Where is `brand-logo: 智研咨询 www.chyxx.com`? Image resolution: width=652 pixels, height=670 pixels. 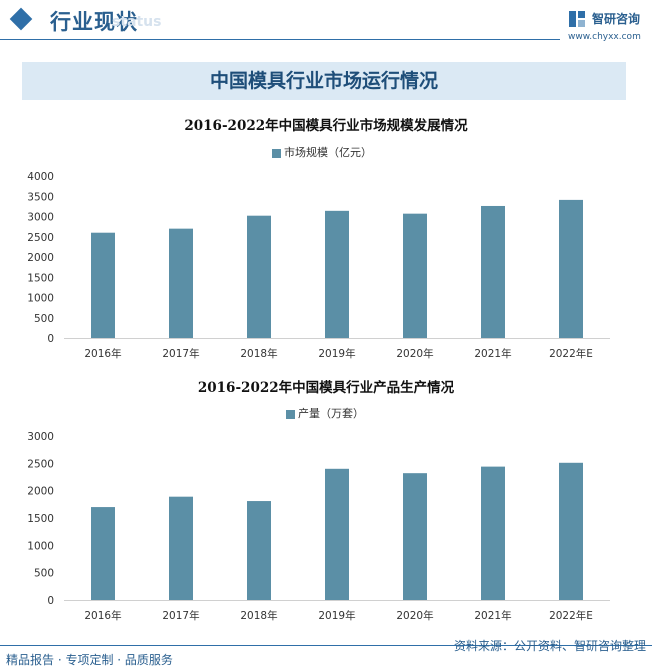 brand-logo: 智研咨询 www.chyxx.com is located at coordinates (608, 26).